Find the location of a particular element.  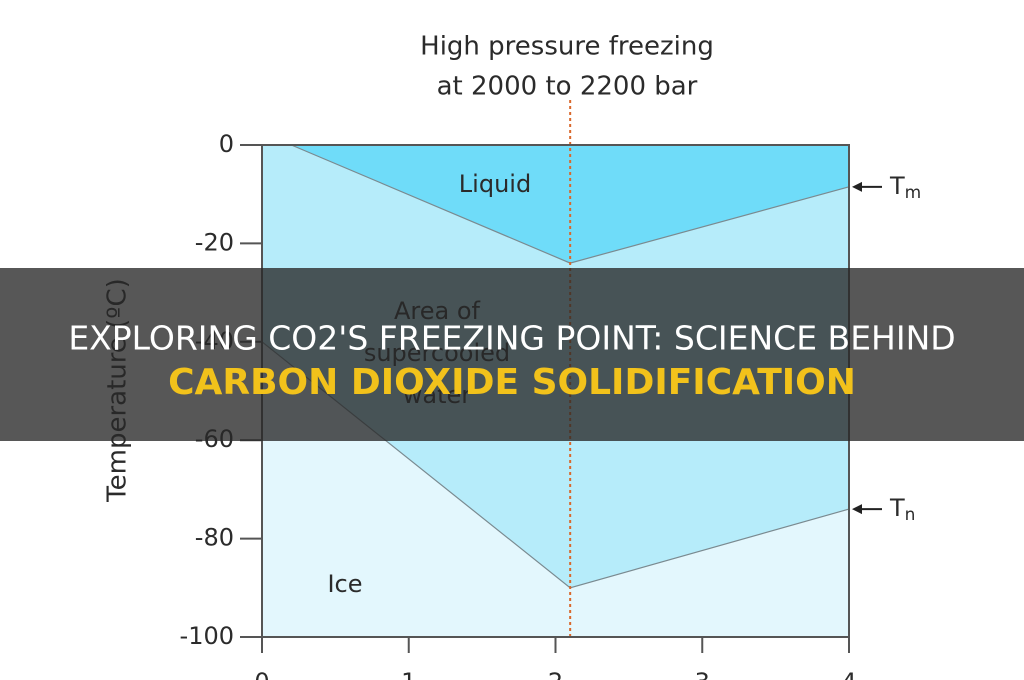

end-label: Tn is located at coordinates (902, 509).